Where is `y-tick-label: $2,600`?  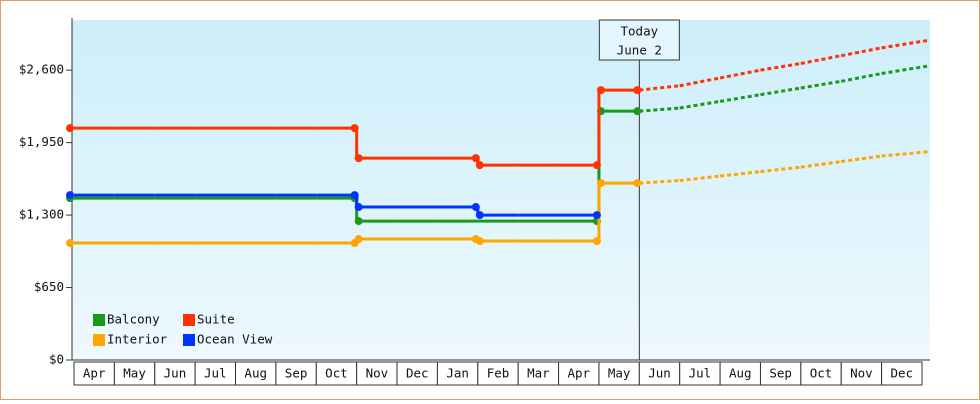
y-tick-label: $2,600 is located at coordinates (41, 69).